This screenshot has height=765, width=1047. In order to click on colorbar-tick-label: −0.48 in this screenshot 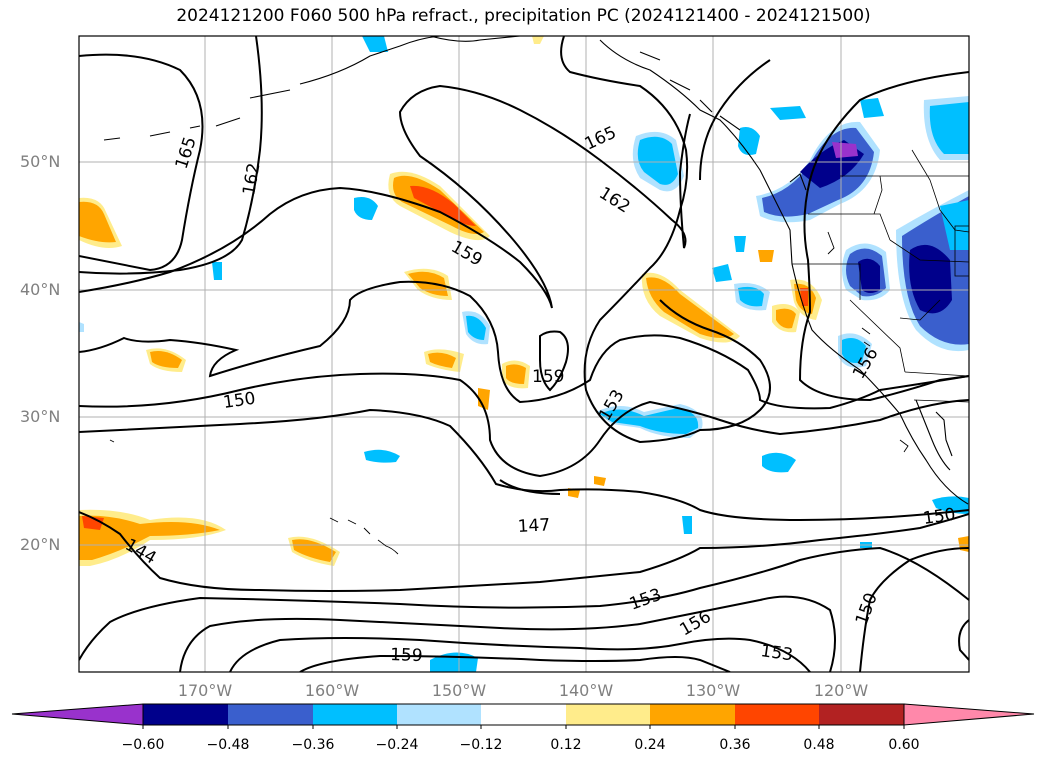, I will do `click(228, 745)`.